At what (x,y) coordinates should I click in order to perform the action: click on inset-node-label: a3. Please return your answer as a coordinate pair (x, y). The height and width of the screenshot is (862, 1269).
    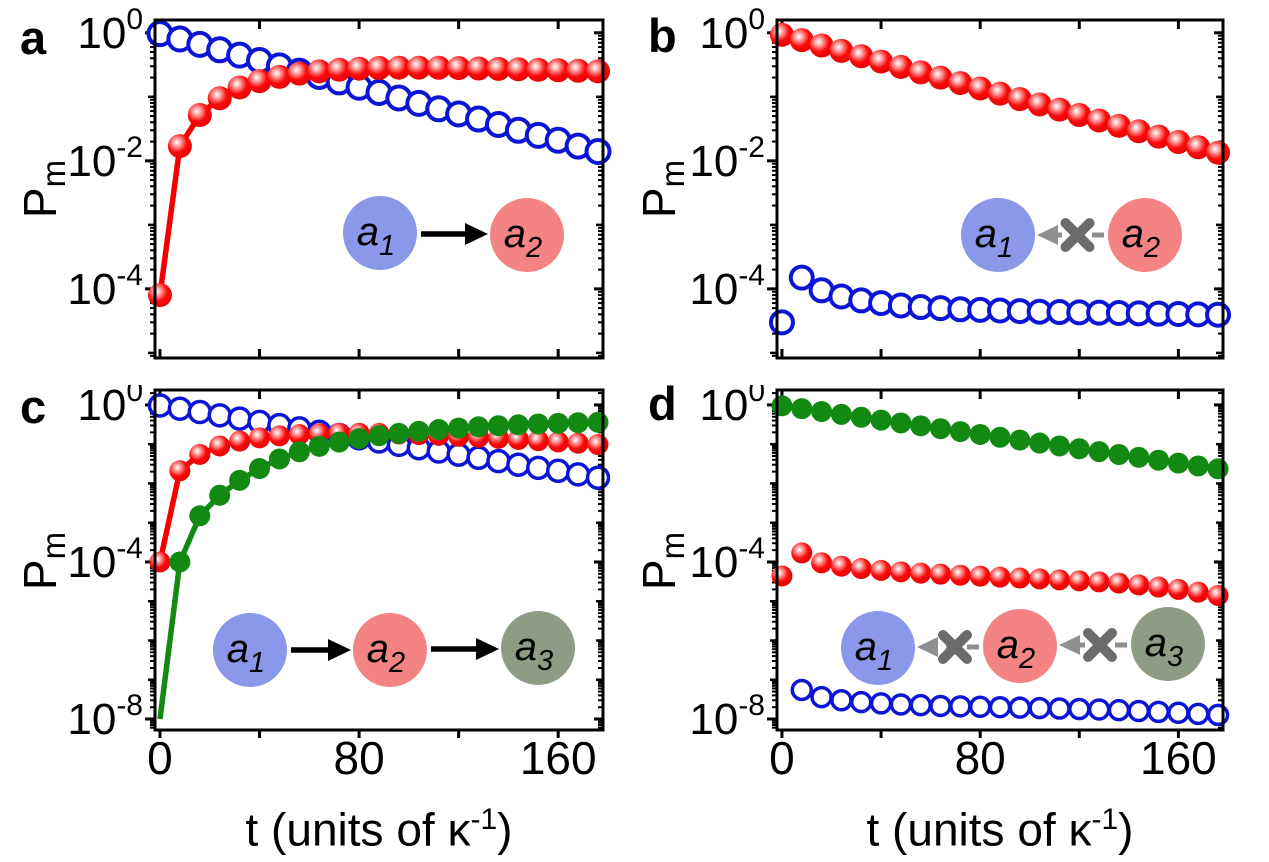
    Looking at the image, I should click on (534, 651).